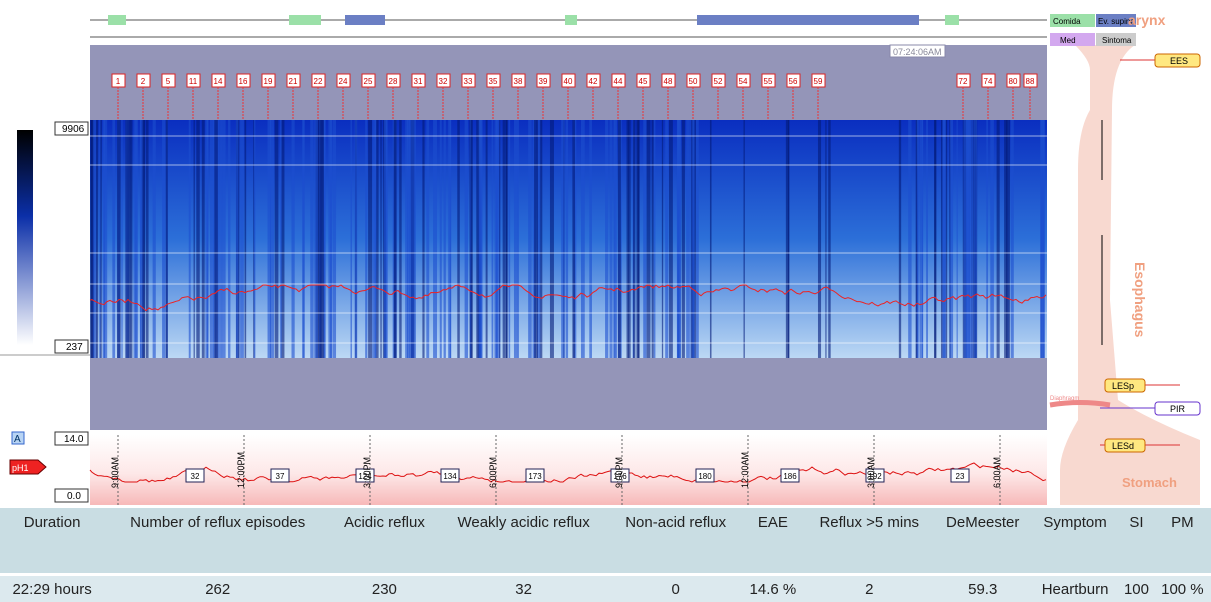 Image resolution: width=1211 pixels, height=602 pixels. I want to click on episode-label: 35, so click(493, 81).